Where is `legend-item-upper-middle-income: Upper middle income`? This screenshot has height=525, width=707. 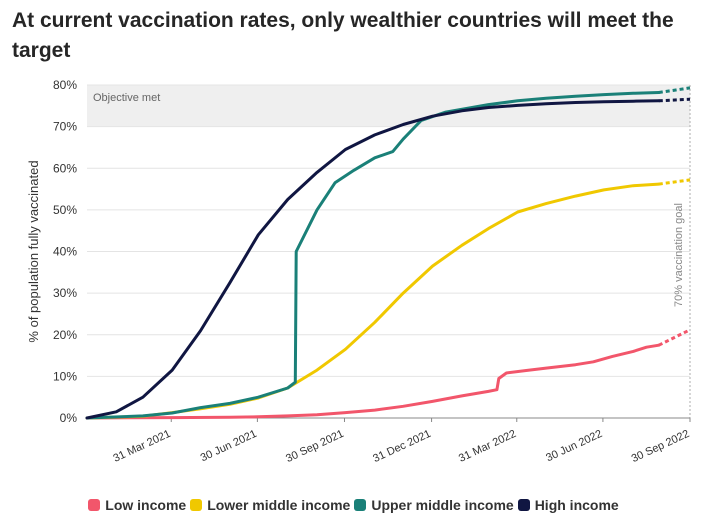 legend-item-upper-middle-income: Upper middle income is located at coordinates (434, 505).